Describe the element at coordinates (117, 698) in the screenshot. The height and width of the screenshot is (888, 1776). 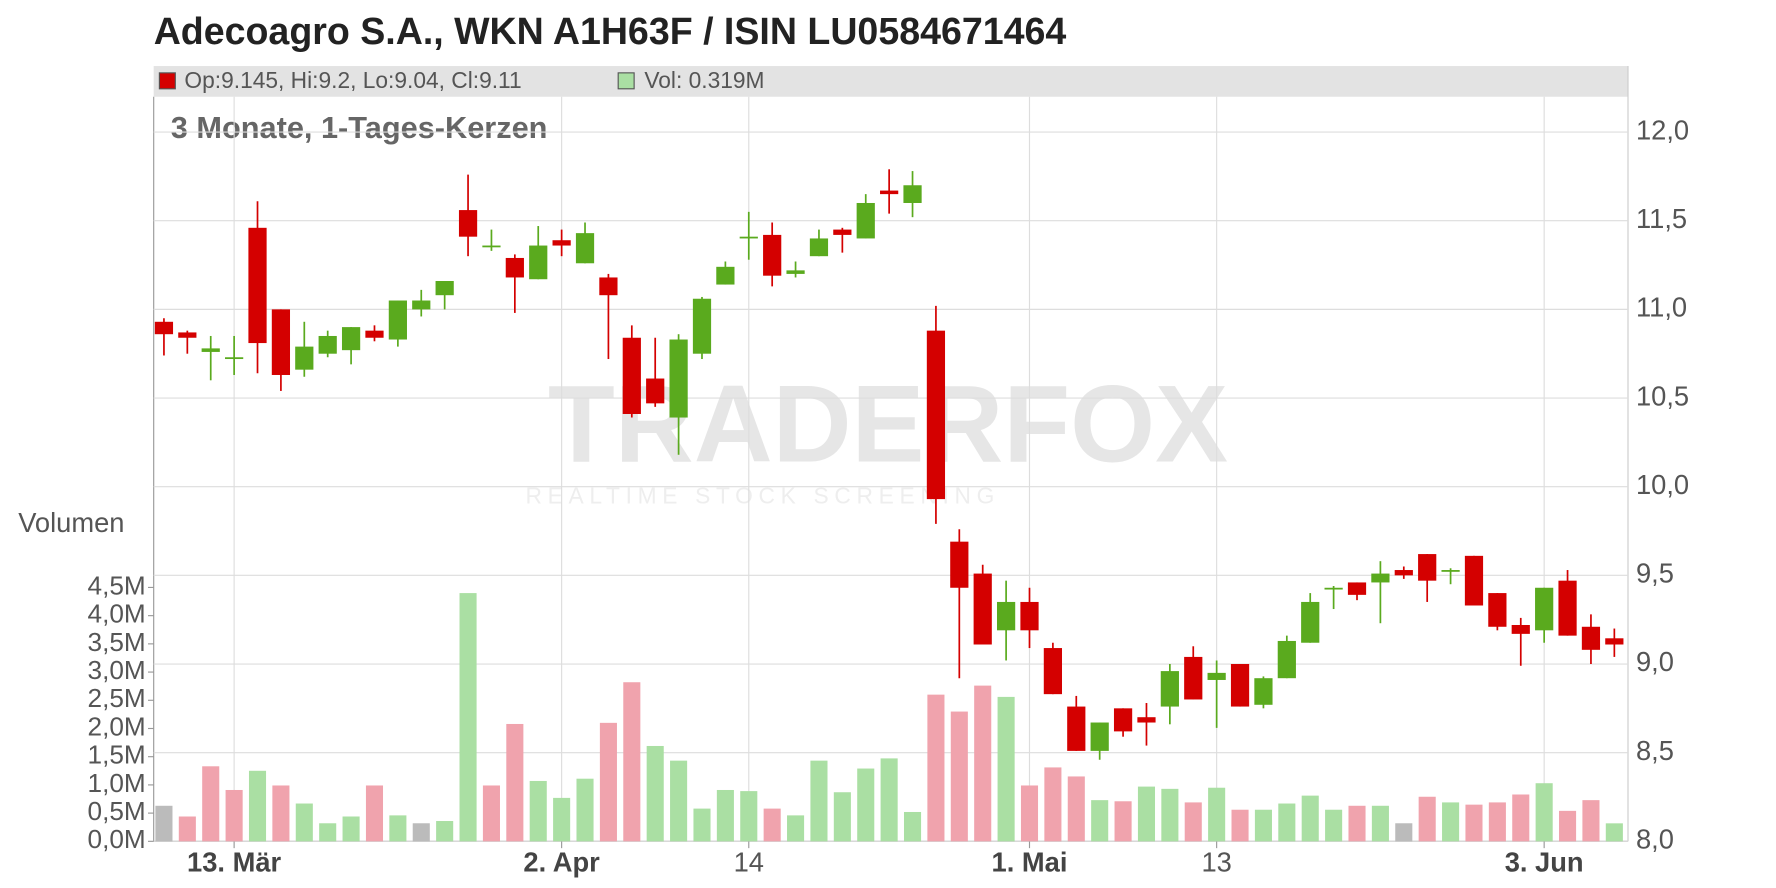
I see `y2-tick-label: 2,5M` at that location.